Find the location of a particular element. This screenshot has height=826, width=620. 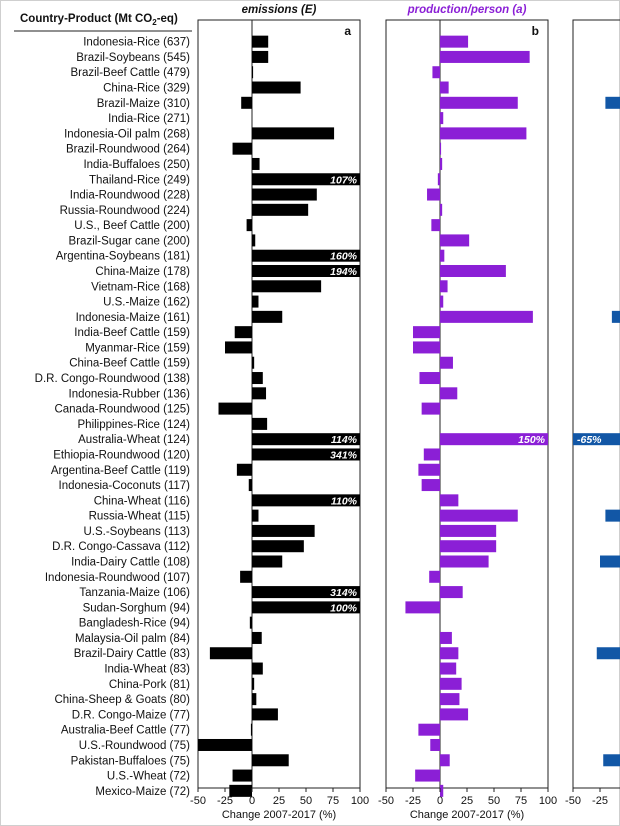

row-label: India-Beef Cattle (159) is located at coordinates (132, 333).